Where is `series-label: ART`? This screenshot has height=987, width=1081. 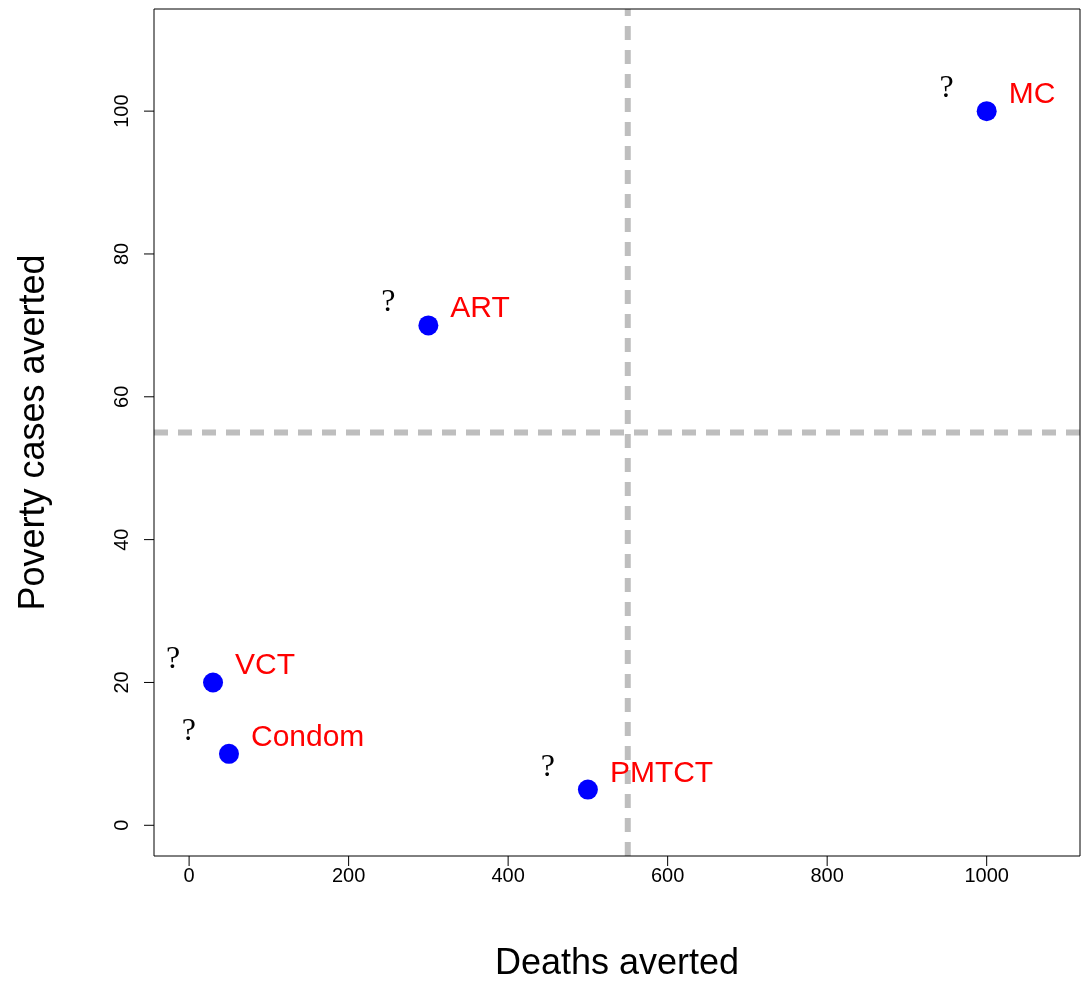
series-label: ART is located at coordinates (480, 307).